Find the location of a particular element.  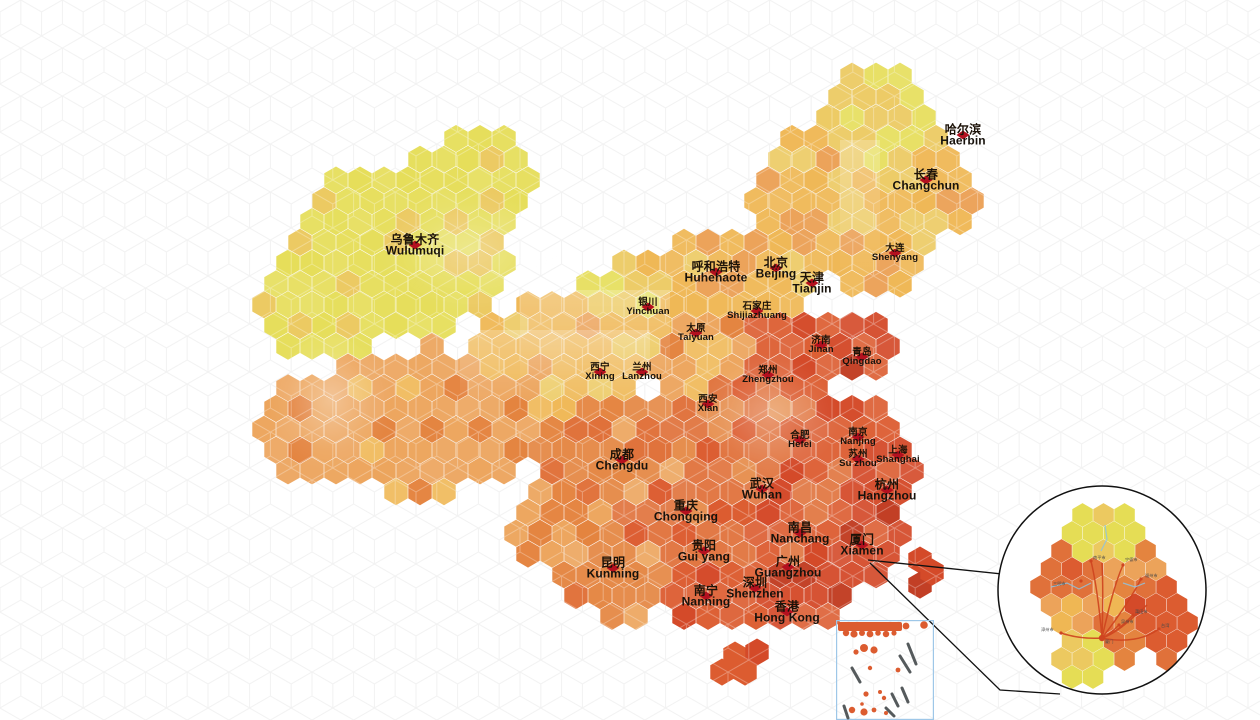

city-name-cn: 合肥 is located at coordinates (800, 435).